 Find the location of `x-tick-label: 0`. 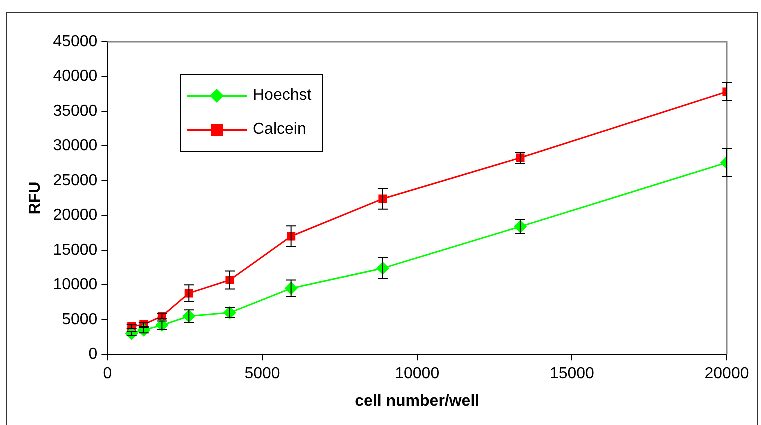

x-tick-label: 0 is located at coordinates (107, 374).